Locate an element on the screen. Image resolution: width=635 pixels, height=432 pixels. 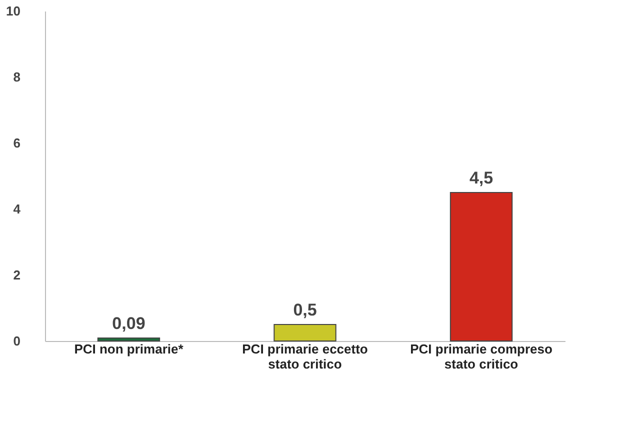
data-label: 0,5 is located at coordinates (305, 310).